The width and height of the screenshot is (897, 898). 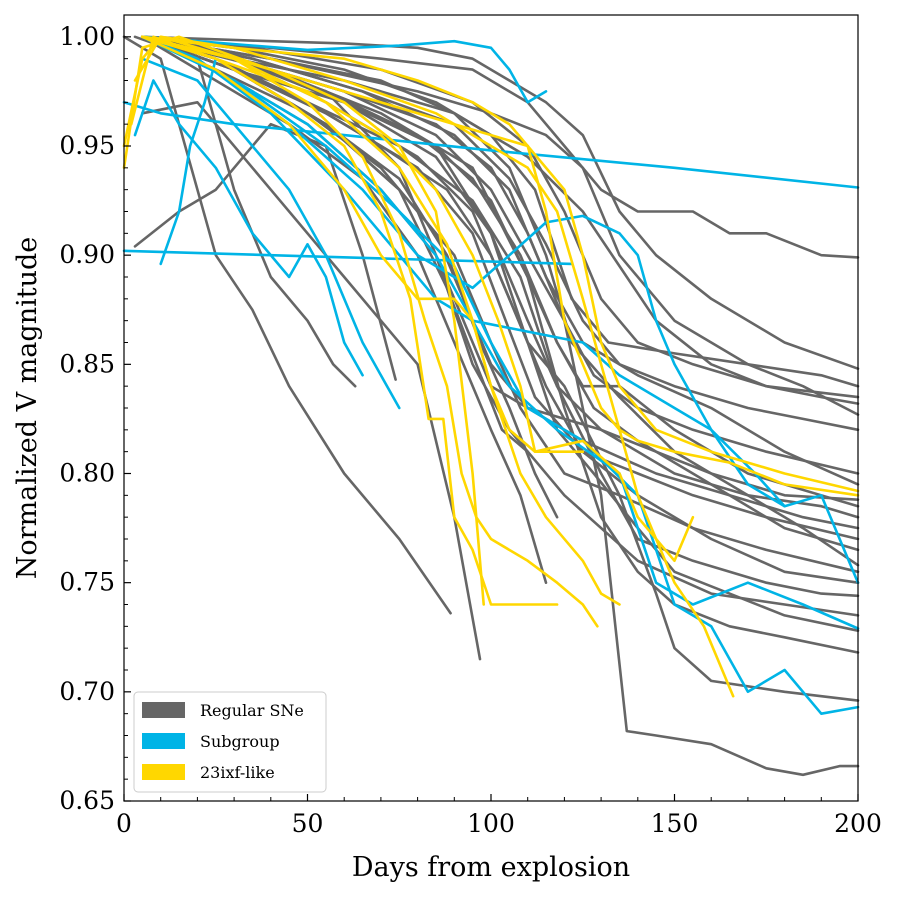 What do you see at coordinates (308, 823) in the screenshot?
I see `x-tick-label: 50` at bounding box center [308, 823].